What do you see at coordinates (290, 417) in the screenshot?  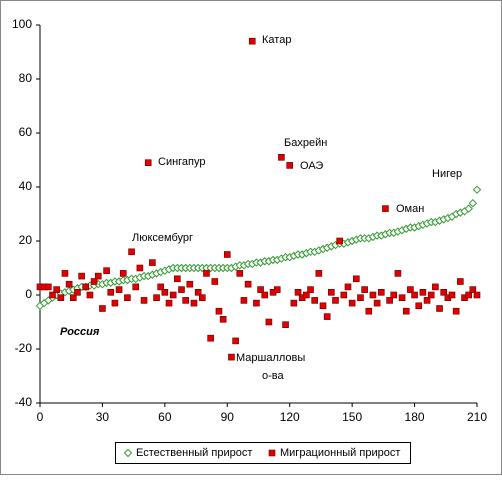 I see `x-tick-label: 120` at bounding box center [290, 417].